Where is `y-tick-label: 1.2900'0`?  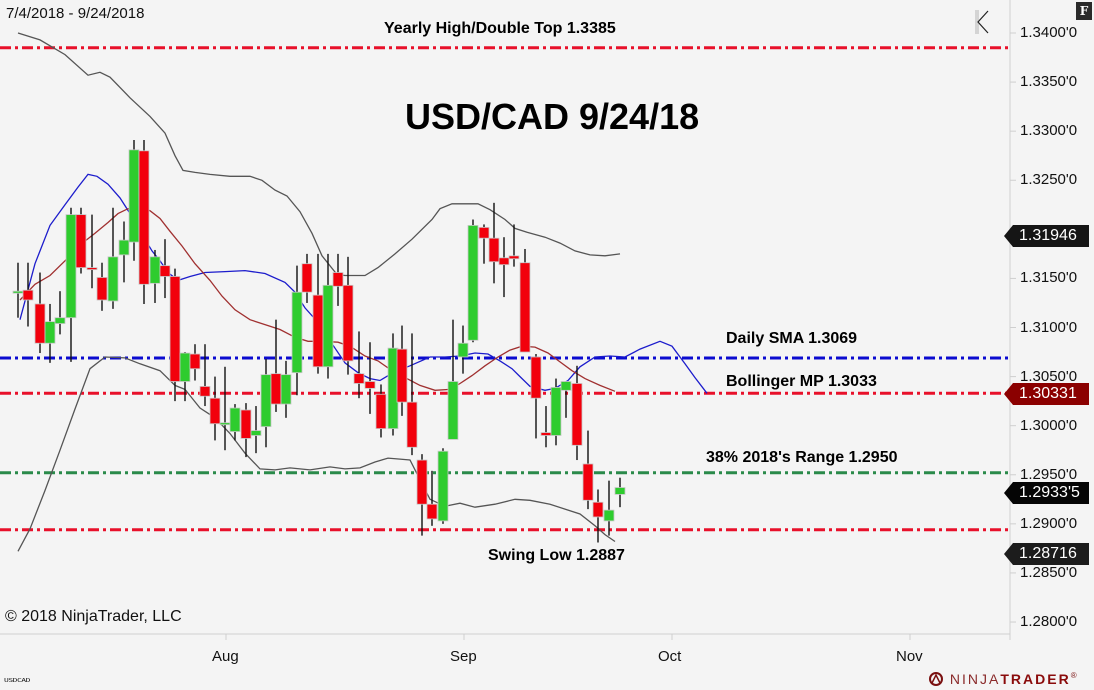 y-tick-label: 1.2900'0 is located at coordinates (1049, 523).